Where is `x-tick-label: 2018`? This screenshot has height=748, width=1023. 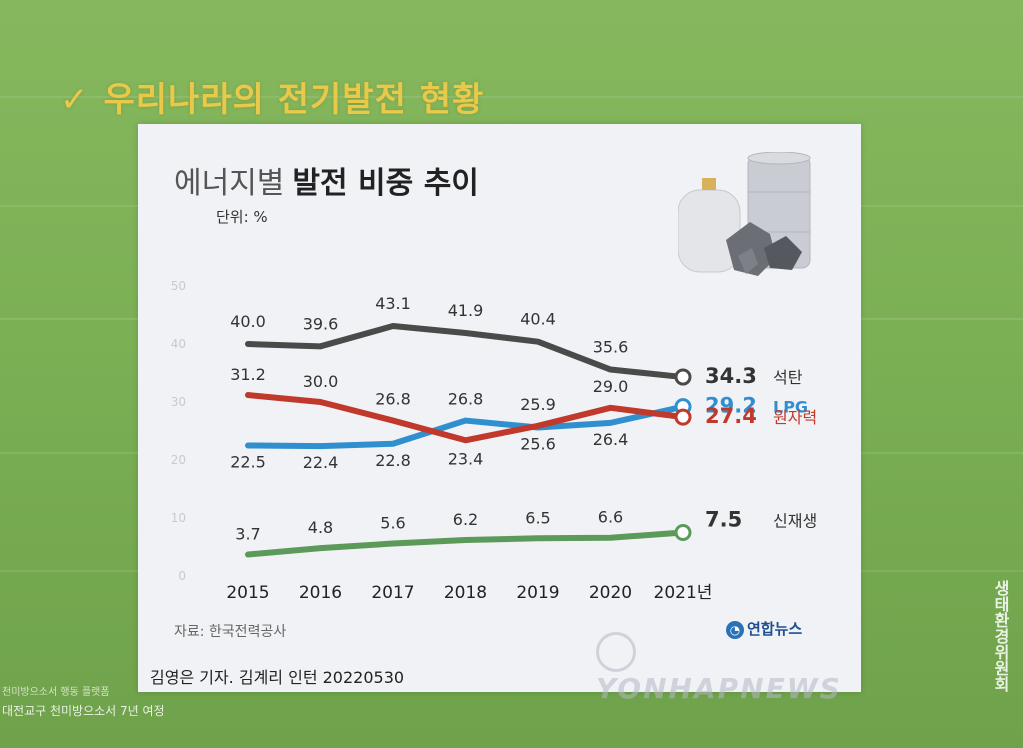 x-tick-label: 2018 is located at coordinates (465, 593).